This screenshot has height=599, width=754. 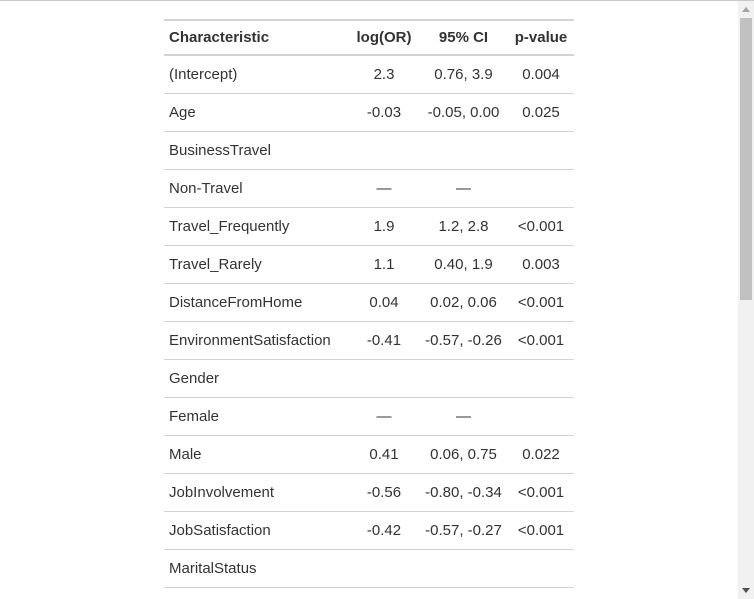 What do you see at coordinates (384, 302) in the screenshot?
I see `row-log-or: 0.04` at bounding box center [384, 302].